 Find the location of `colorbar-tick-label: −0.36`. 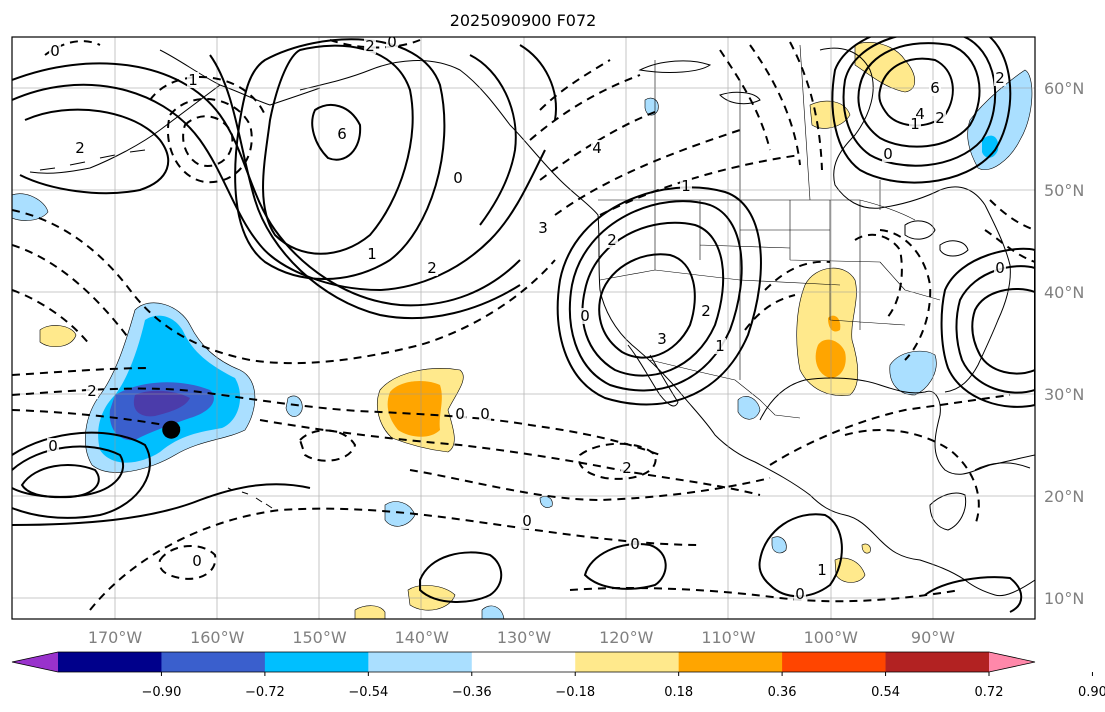

colorbar-tick-label: −0.36 is located at coordinates (472, 692).